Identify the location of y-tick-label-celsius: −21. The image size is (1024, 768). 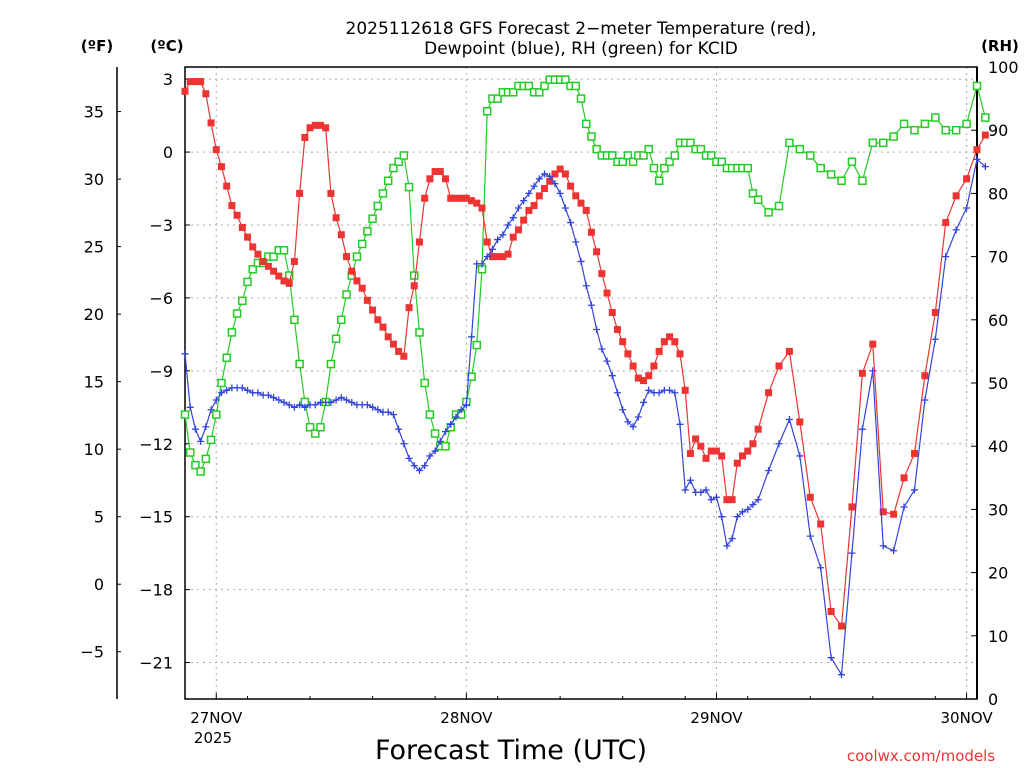
(156, 663).